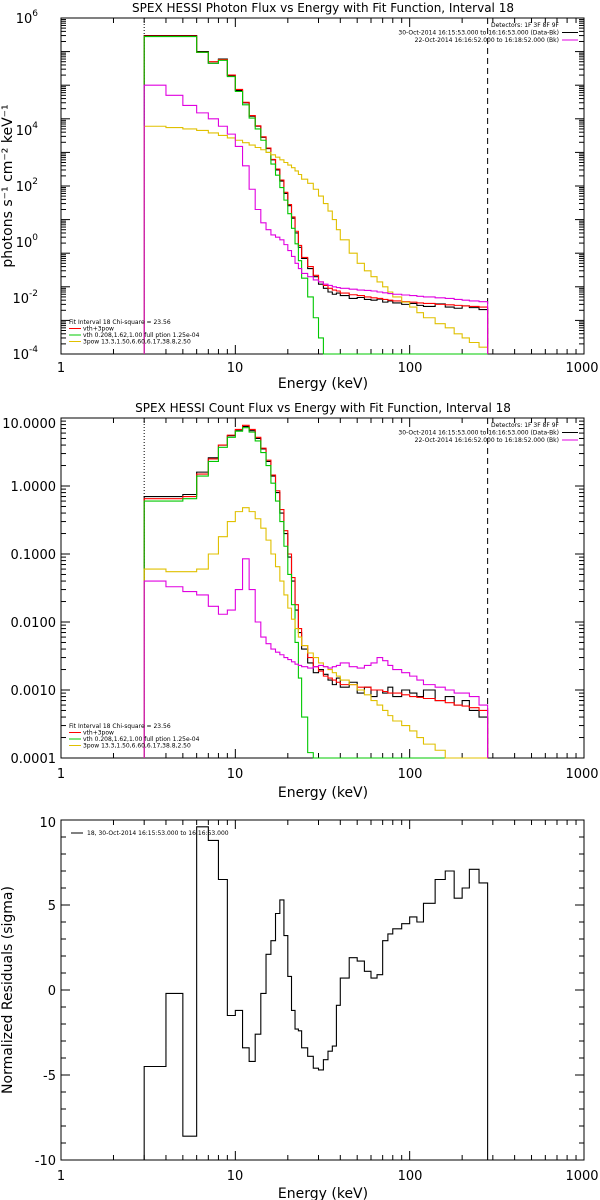 This screenshot has height=1200, width=600. What do you see at coordinates (323, 384) in the screenshot?
I see `panel1-x-axis-label: Energy (keV)` at bounding box center [323, 384].